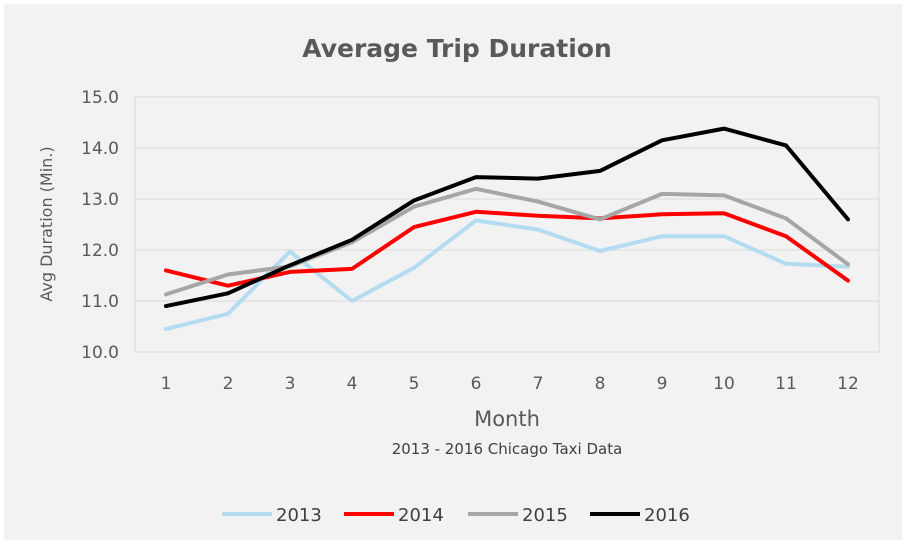 The image size is (908, 544). What do you see at coordinates (724, 384) in the screenshot?
I see `x-tick-label: 10` at bounding box center [724, 384].